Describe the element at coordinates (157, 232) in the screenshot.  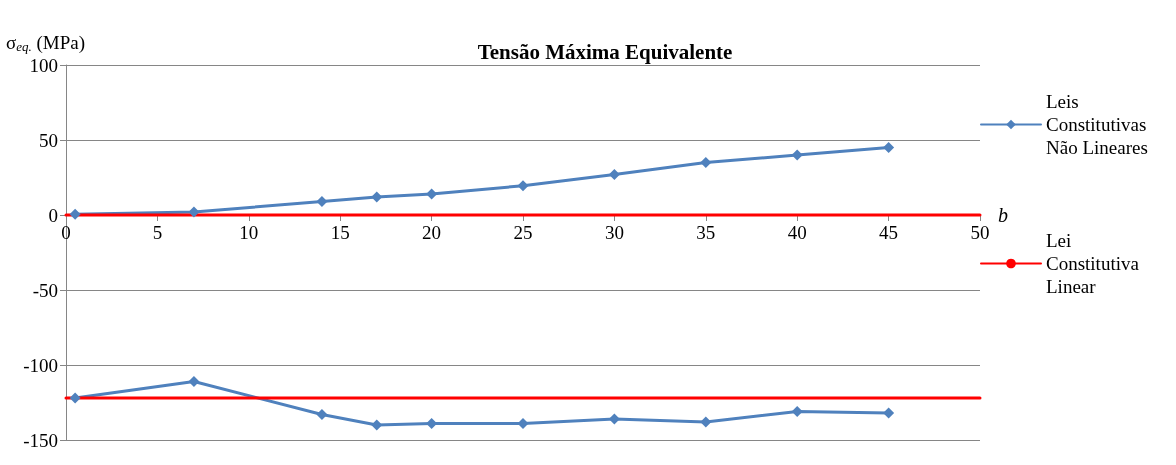
I see `x-tick-label: 5` at that location.